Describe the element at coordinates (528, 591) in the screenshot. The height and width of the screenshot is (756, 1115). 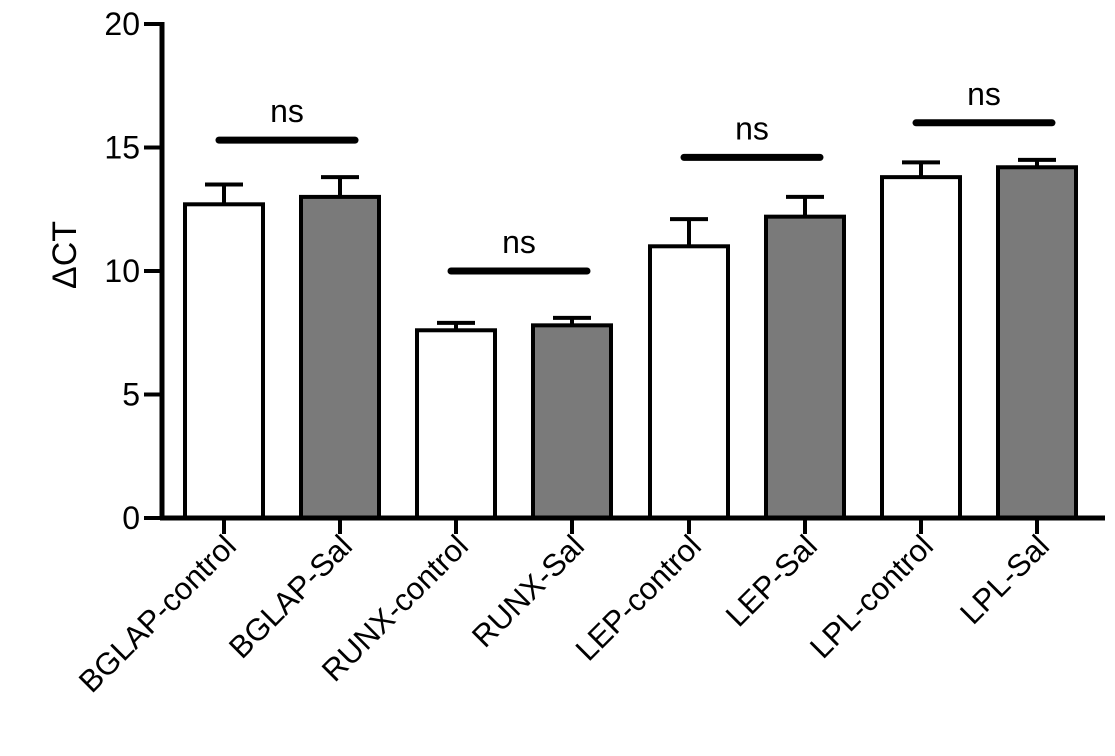
I see `x-tick-label-RUNX-Sal: RUNX-Sal` at that location.